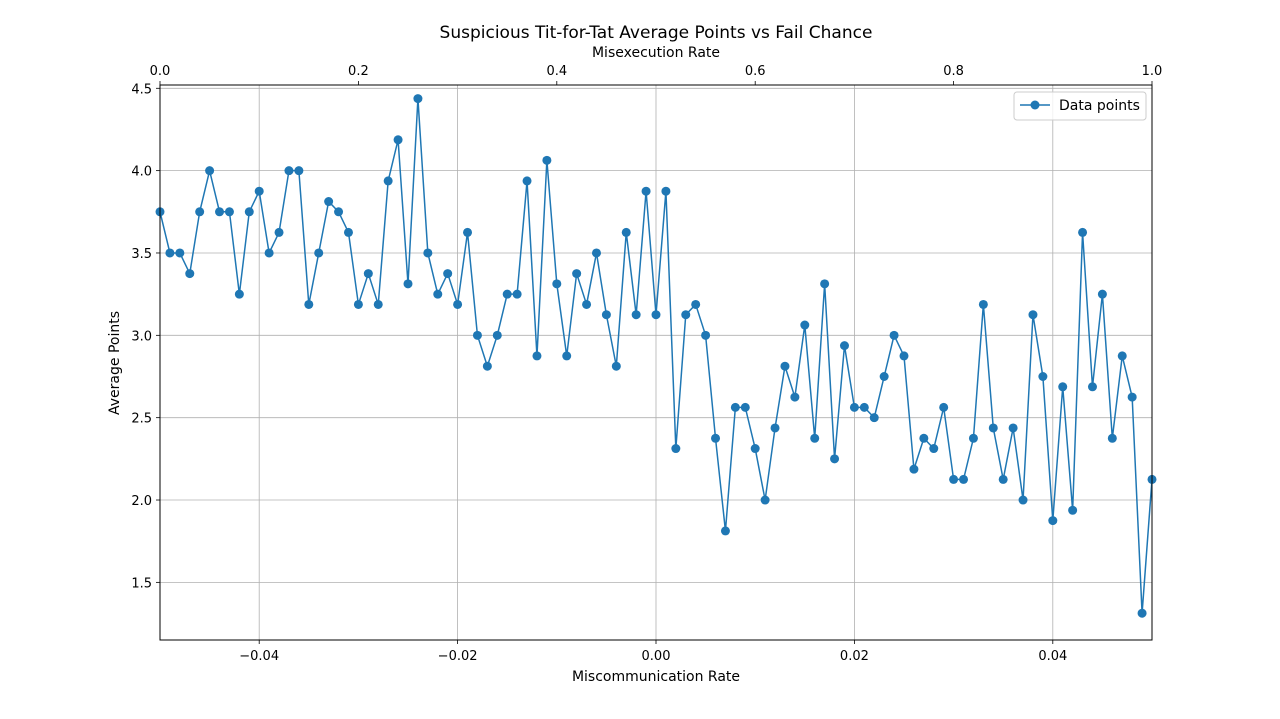  What do you see at coordinates (141, 254) in the screenshot?
I see `y-tick-label: 3.5` at bounding box center [141, 254].